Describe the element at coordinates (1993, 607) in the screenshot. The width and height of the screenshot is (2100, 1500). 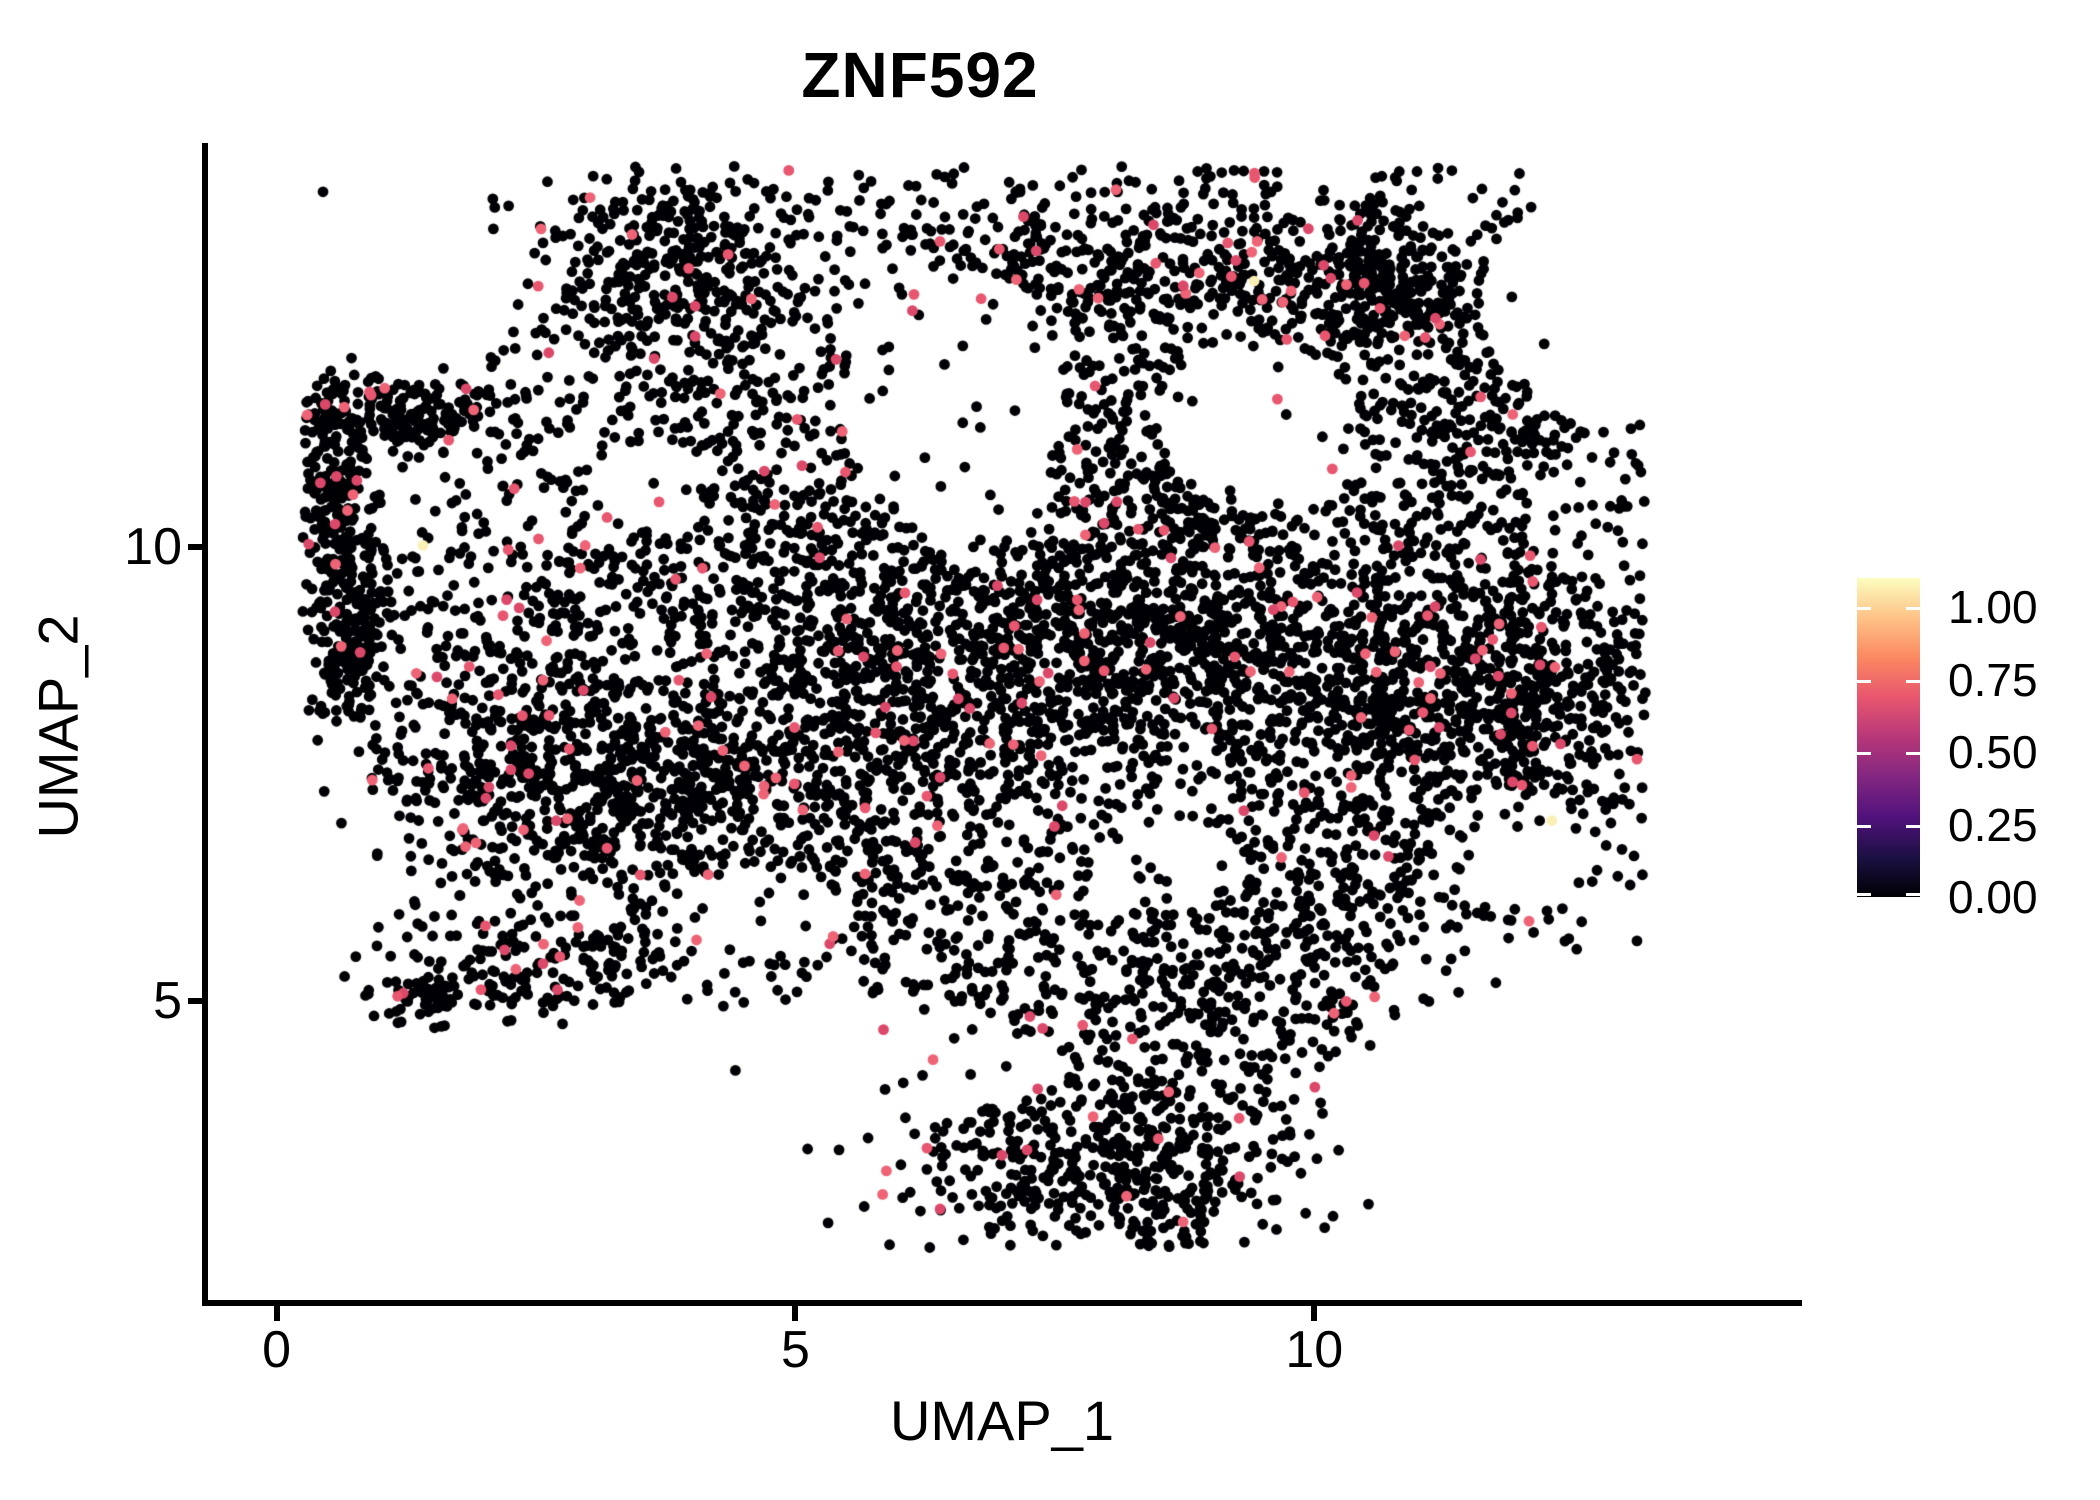
I see `colorbar-tick-label-1.00: 1.00` at that location.